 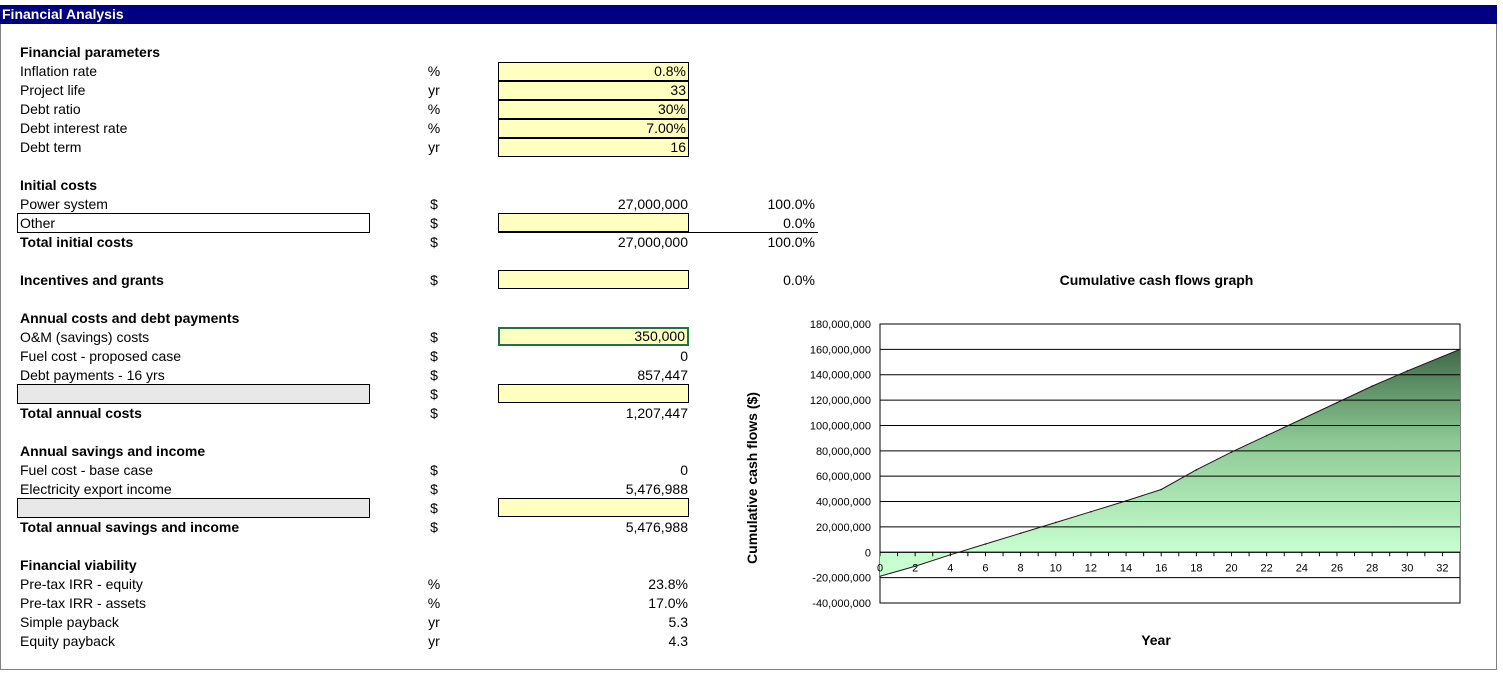 I want to click on inflation-rate-label: Inflation rate, so click(x=59, y=71).